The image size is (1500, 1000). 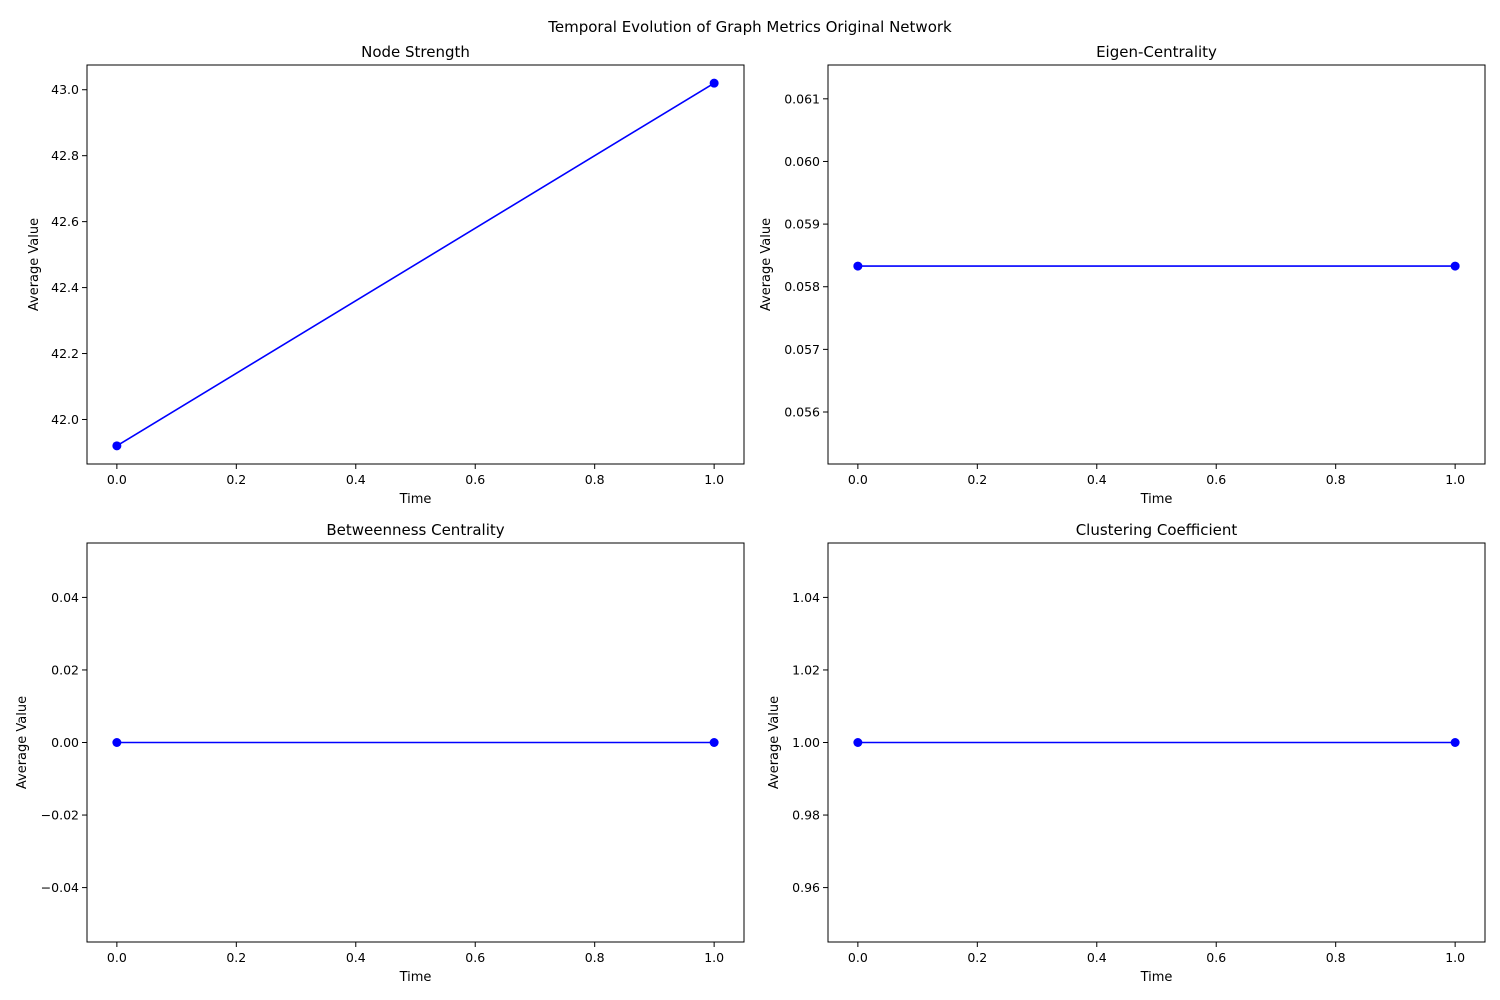 What do you see at coordinates (806, 597) in the screenshot?
I see `y-tick-label: 1.04` at bounding box center [806, 597].